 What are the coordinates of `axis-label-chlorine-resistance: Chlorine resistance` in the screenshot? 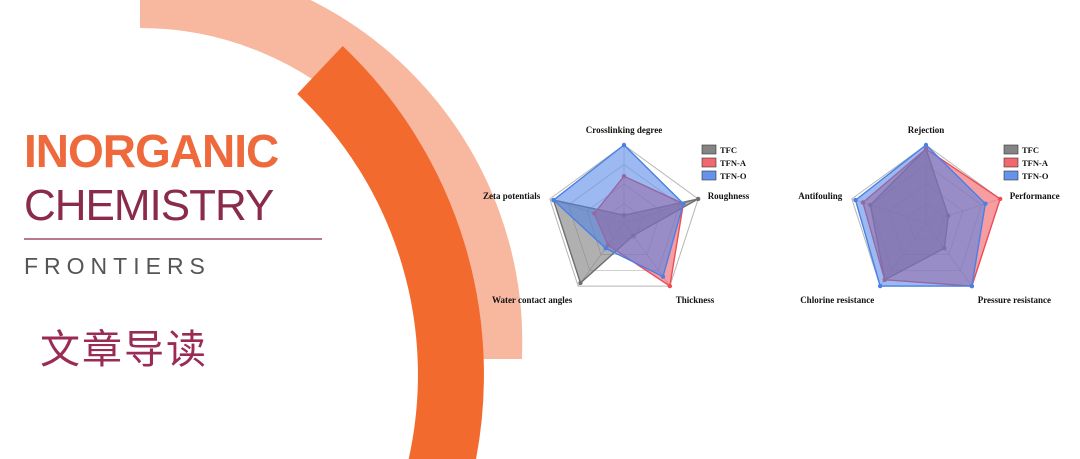 It's located at (837, 300).